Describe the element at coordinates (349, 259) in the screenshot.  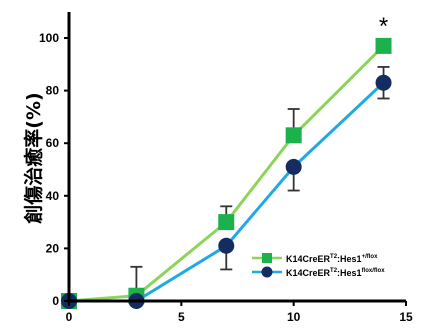
I see `legend-mid-hes1-het: :Hes1` at that location.